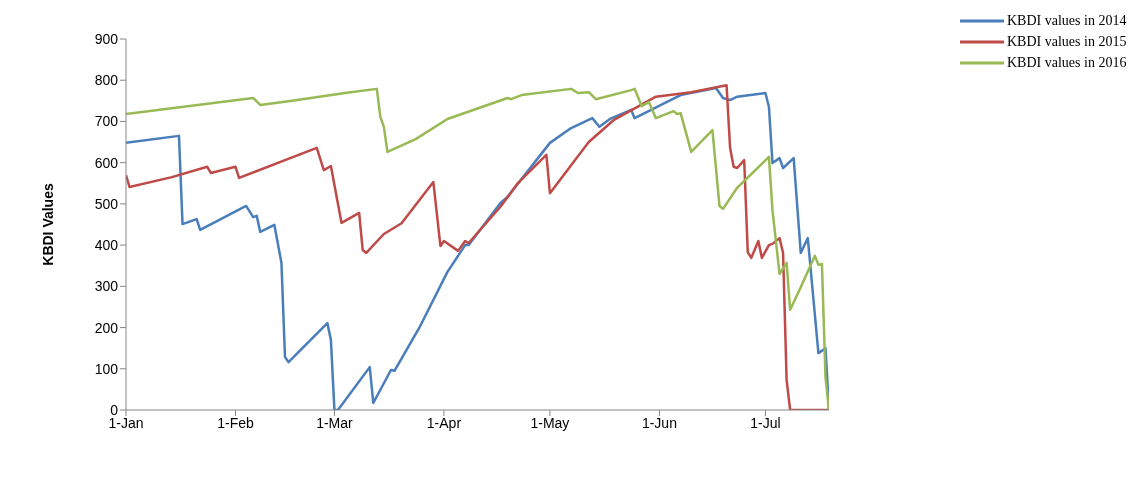  What do you see at coordinates (106, 327) in the screenshot?
I see `y-tick-label: 200` at bounding box center [106, 327].